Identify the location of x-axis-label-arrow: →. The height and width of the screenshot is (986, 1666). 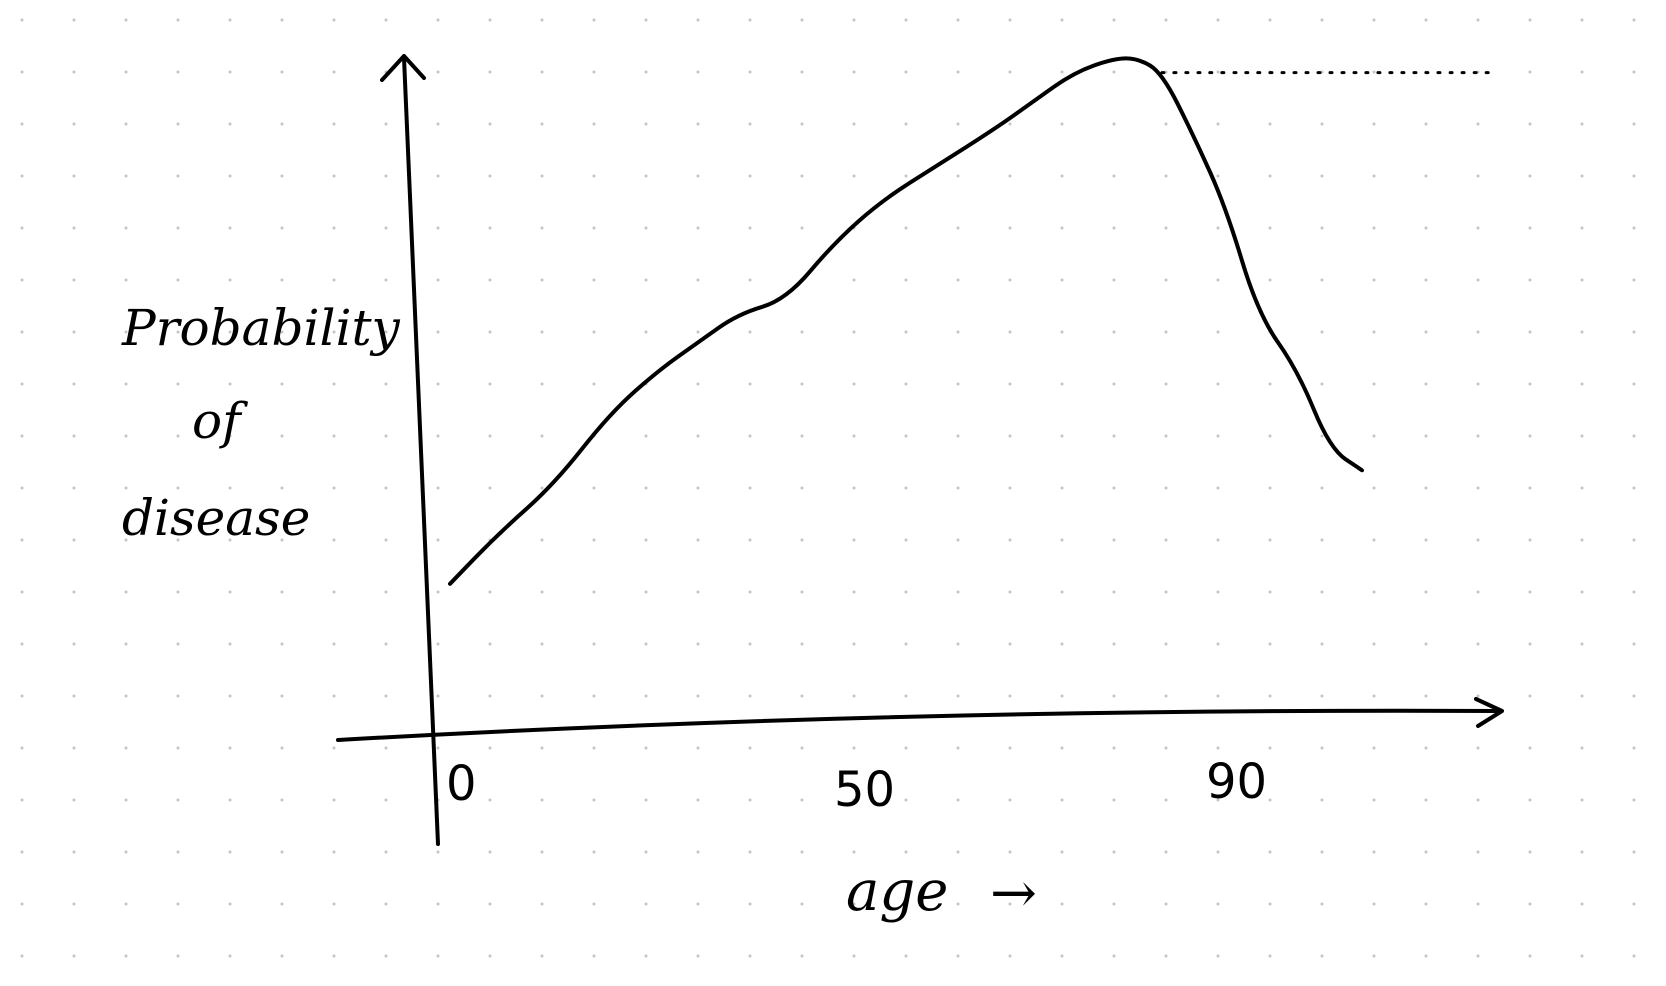
(1013, 893).